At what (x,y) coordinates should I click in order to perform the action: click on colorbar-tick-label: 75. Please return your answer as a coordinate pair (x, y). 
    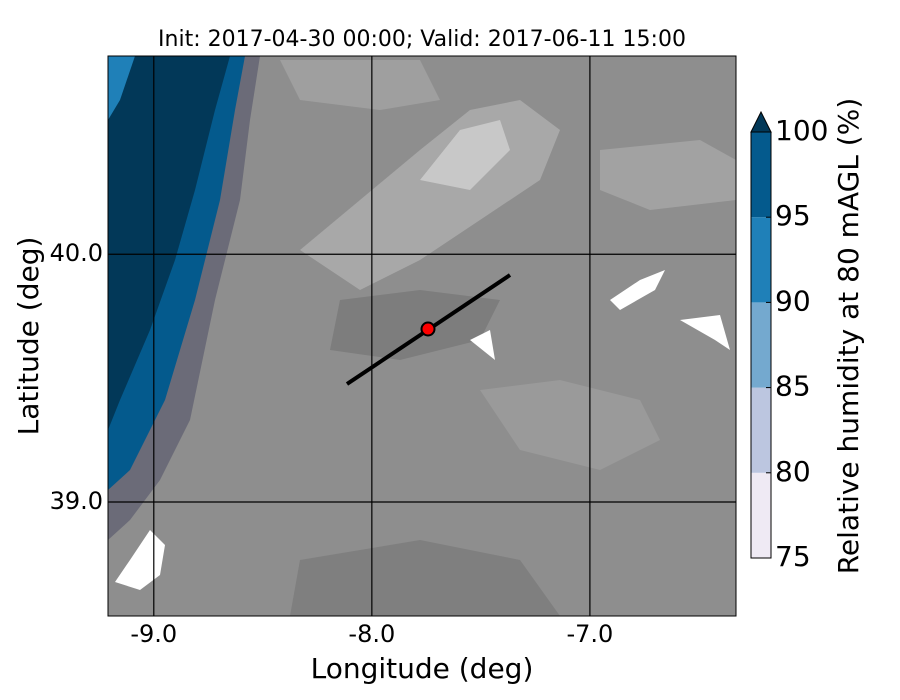
    Looking at the image, I should click on (793, 556).